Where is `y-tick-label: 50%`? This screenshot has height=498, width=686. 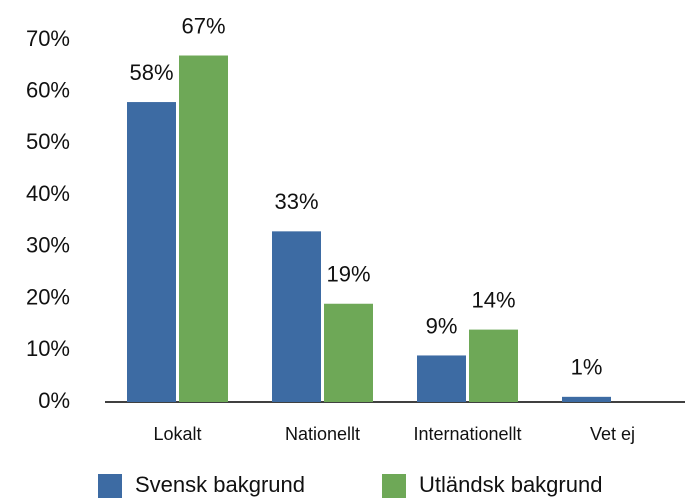 y-tick-label: 50% is located at coordinates (48, 141).